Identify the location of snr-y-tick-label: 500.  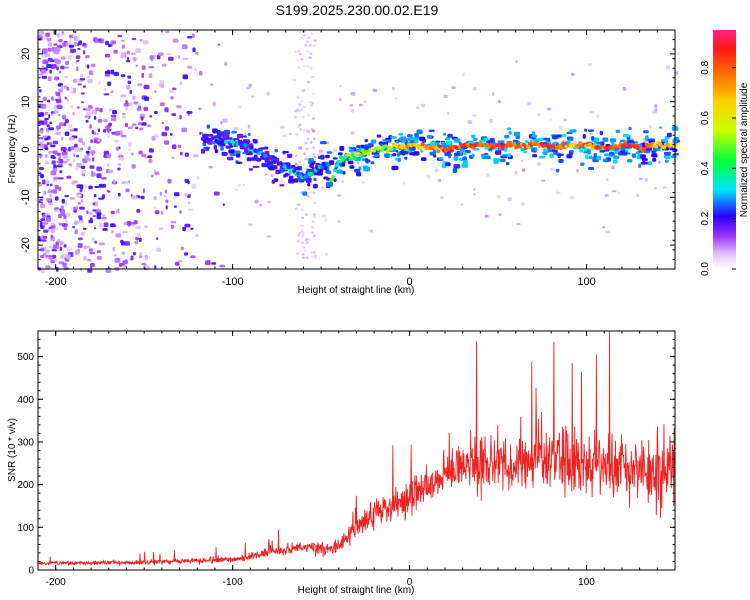
(25, 357).